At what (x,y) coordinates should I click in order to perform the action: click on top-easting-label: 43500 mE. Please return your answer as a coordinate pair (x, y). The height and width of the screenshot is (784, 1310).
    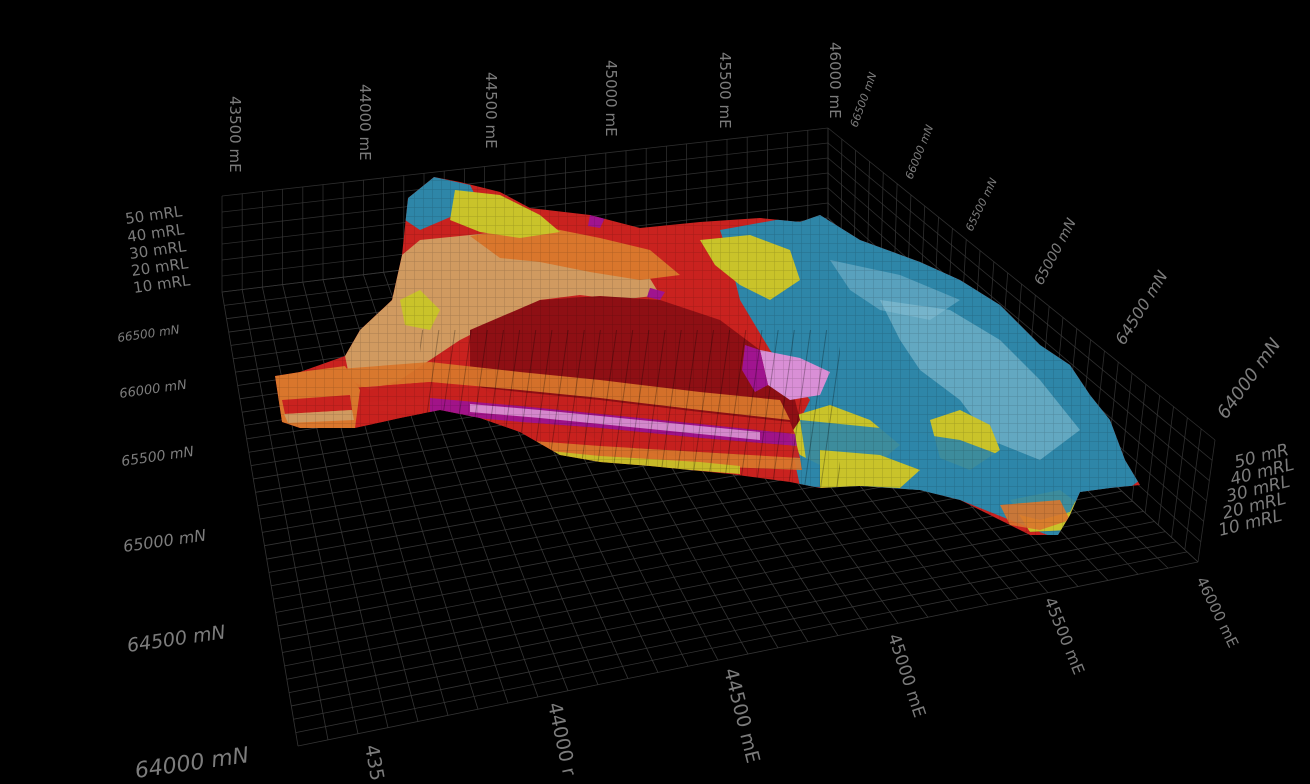
    Looking at the image, I should click on (235, 134).